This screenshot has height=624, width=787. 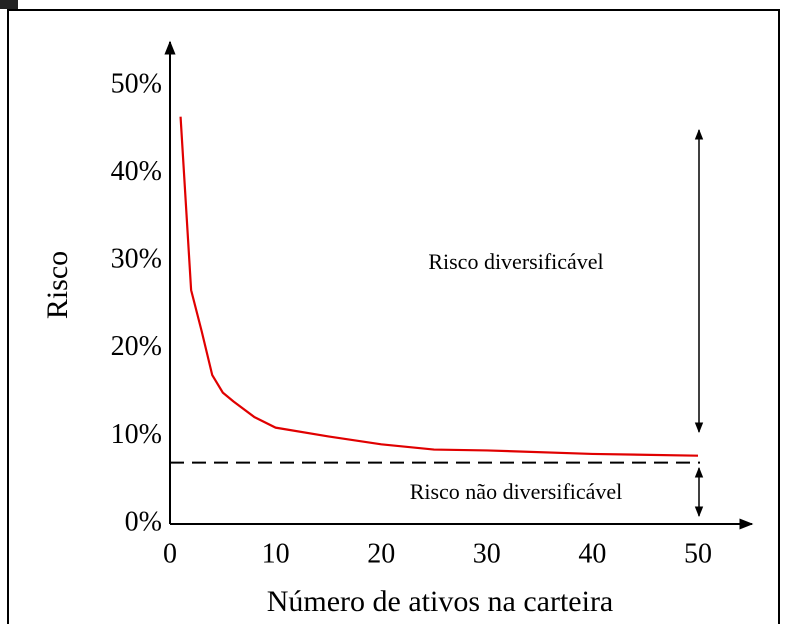 What do you see at coordinates (276, 553) in the screenshot?
I see `x-tick-label: 10` at bounding box center [276, 553].